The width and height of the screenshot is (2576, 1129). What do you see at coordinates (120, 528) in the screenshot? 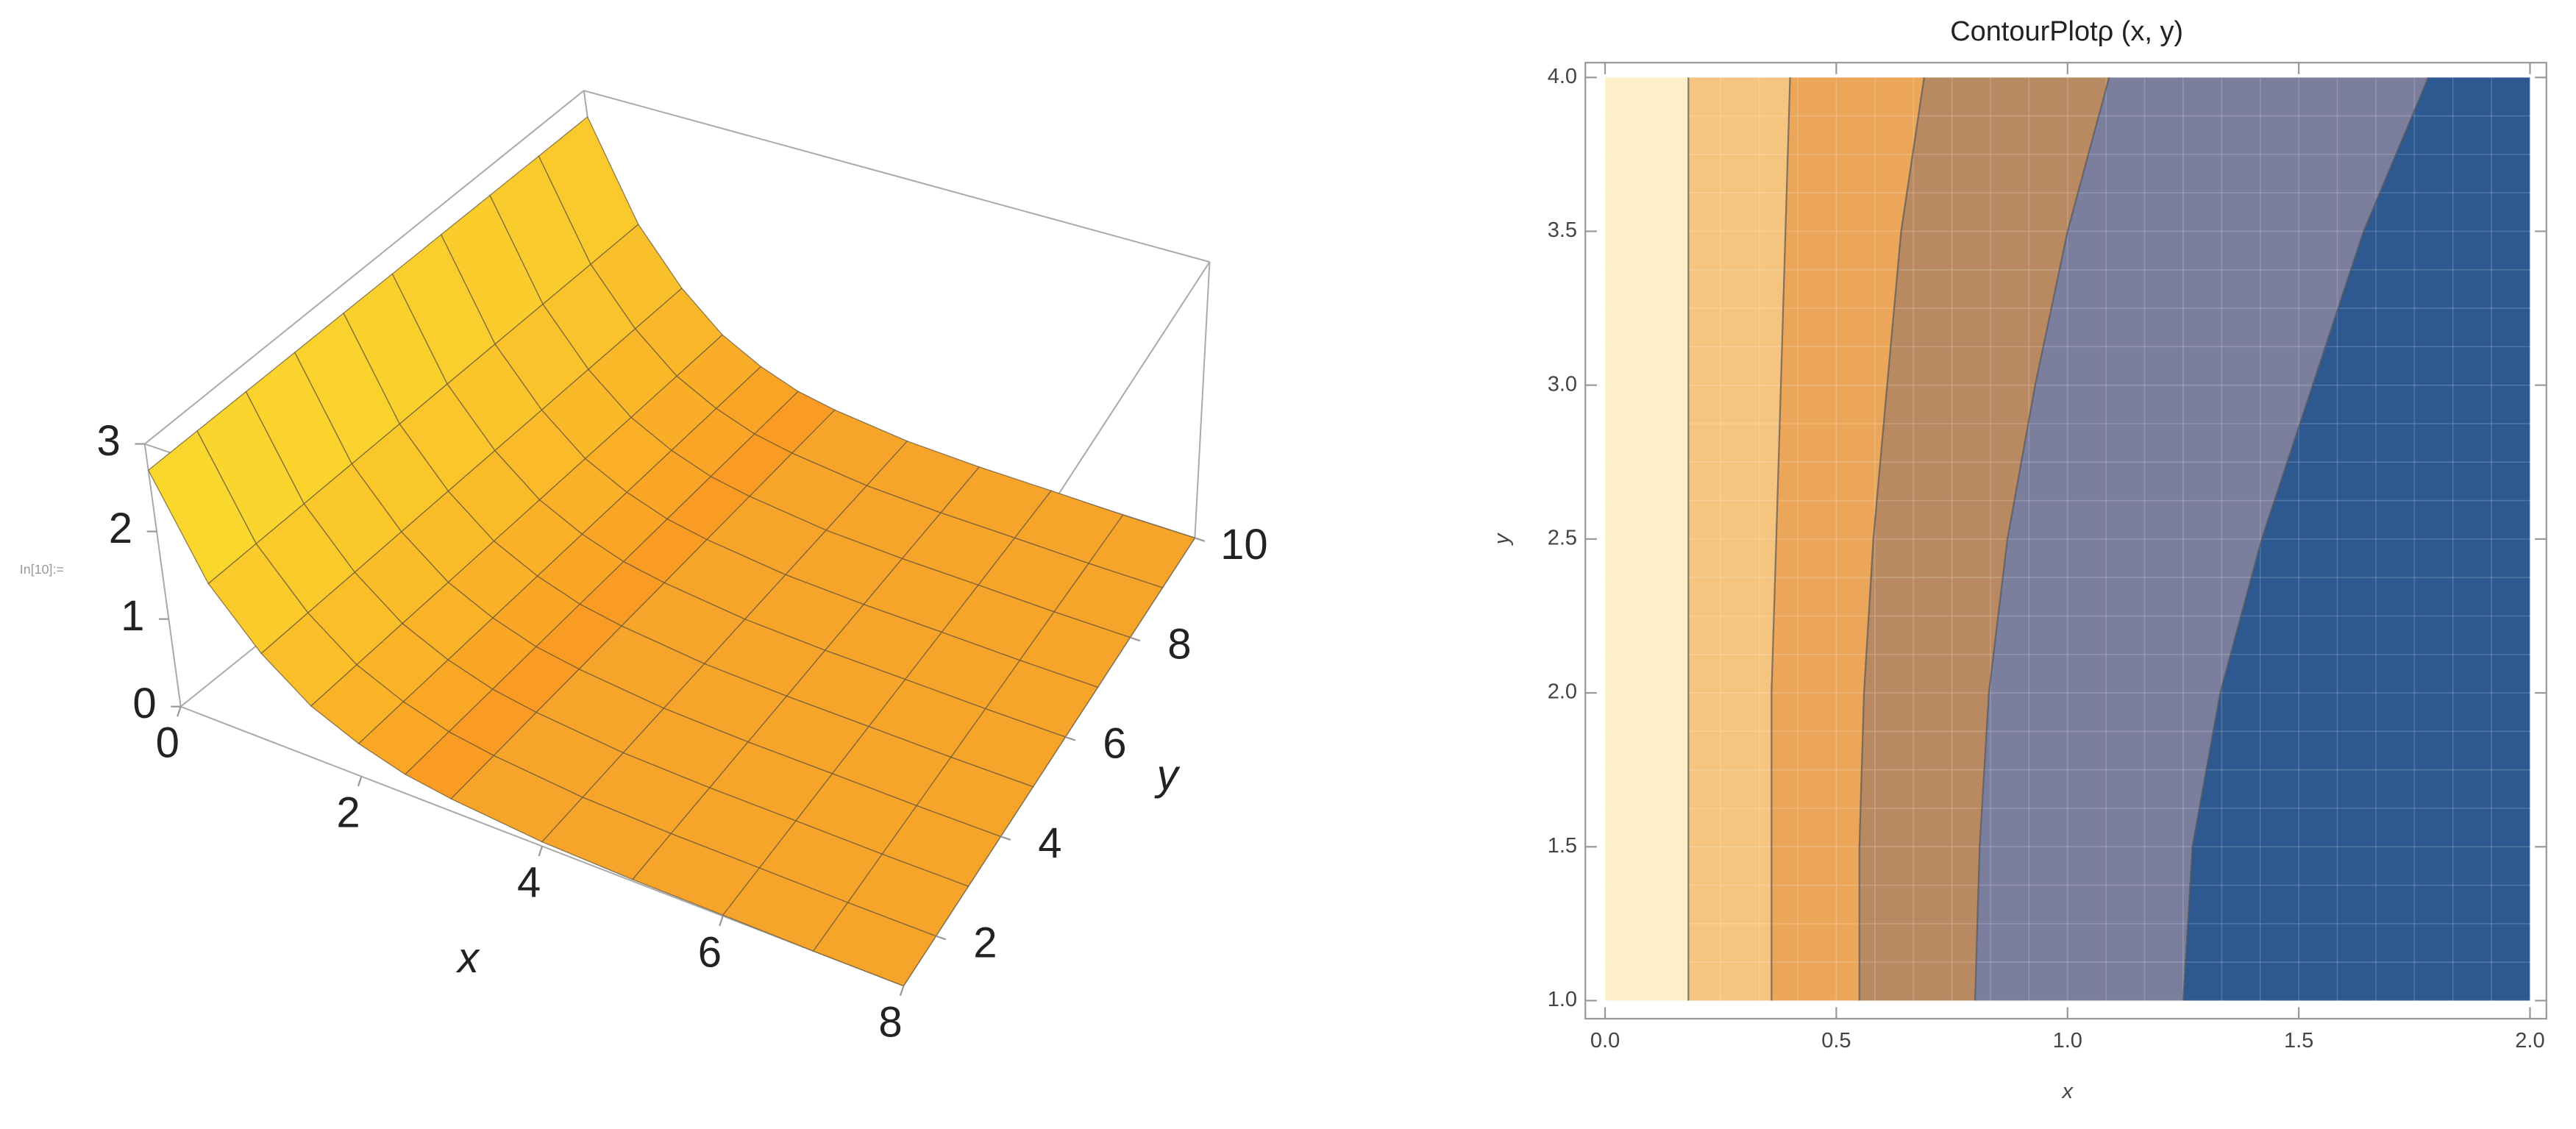
I see `z-tick-label: 2` at bounding box center [120, 528].